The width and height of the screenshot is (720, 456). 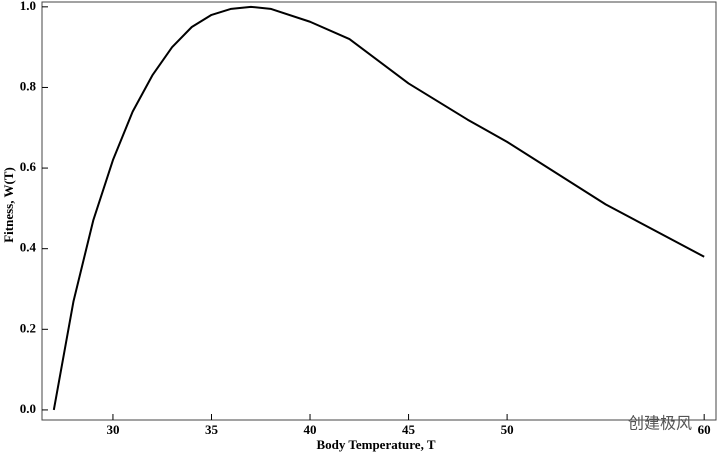 What do you see at coordinates (28, 85) in the screenshot?
I see `y-tick-label: 0.8` at bounding box center [28, 85].